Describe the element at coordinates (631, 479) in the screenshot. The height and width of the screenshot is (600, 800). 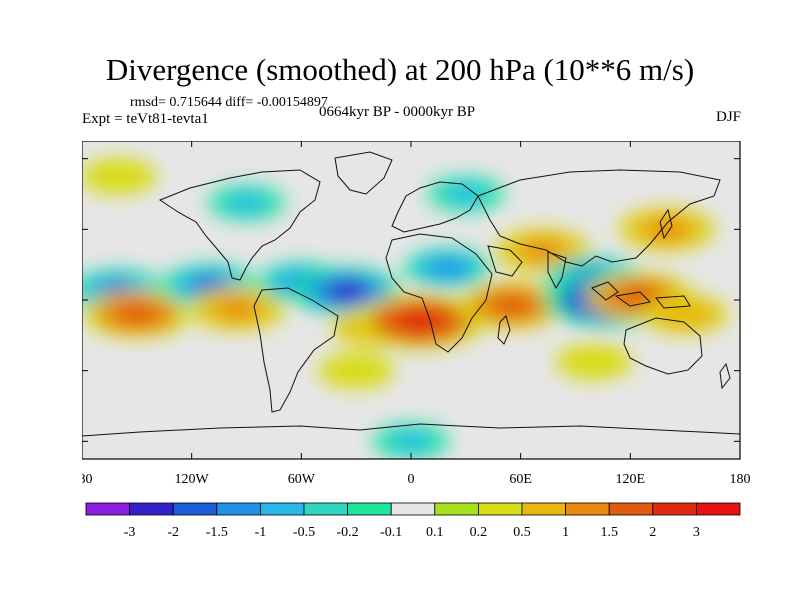
I see `x-tick-label: 120E` at that location.